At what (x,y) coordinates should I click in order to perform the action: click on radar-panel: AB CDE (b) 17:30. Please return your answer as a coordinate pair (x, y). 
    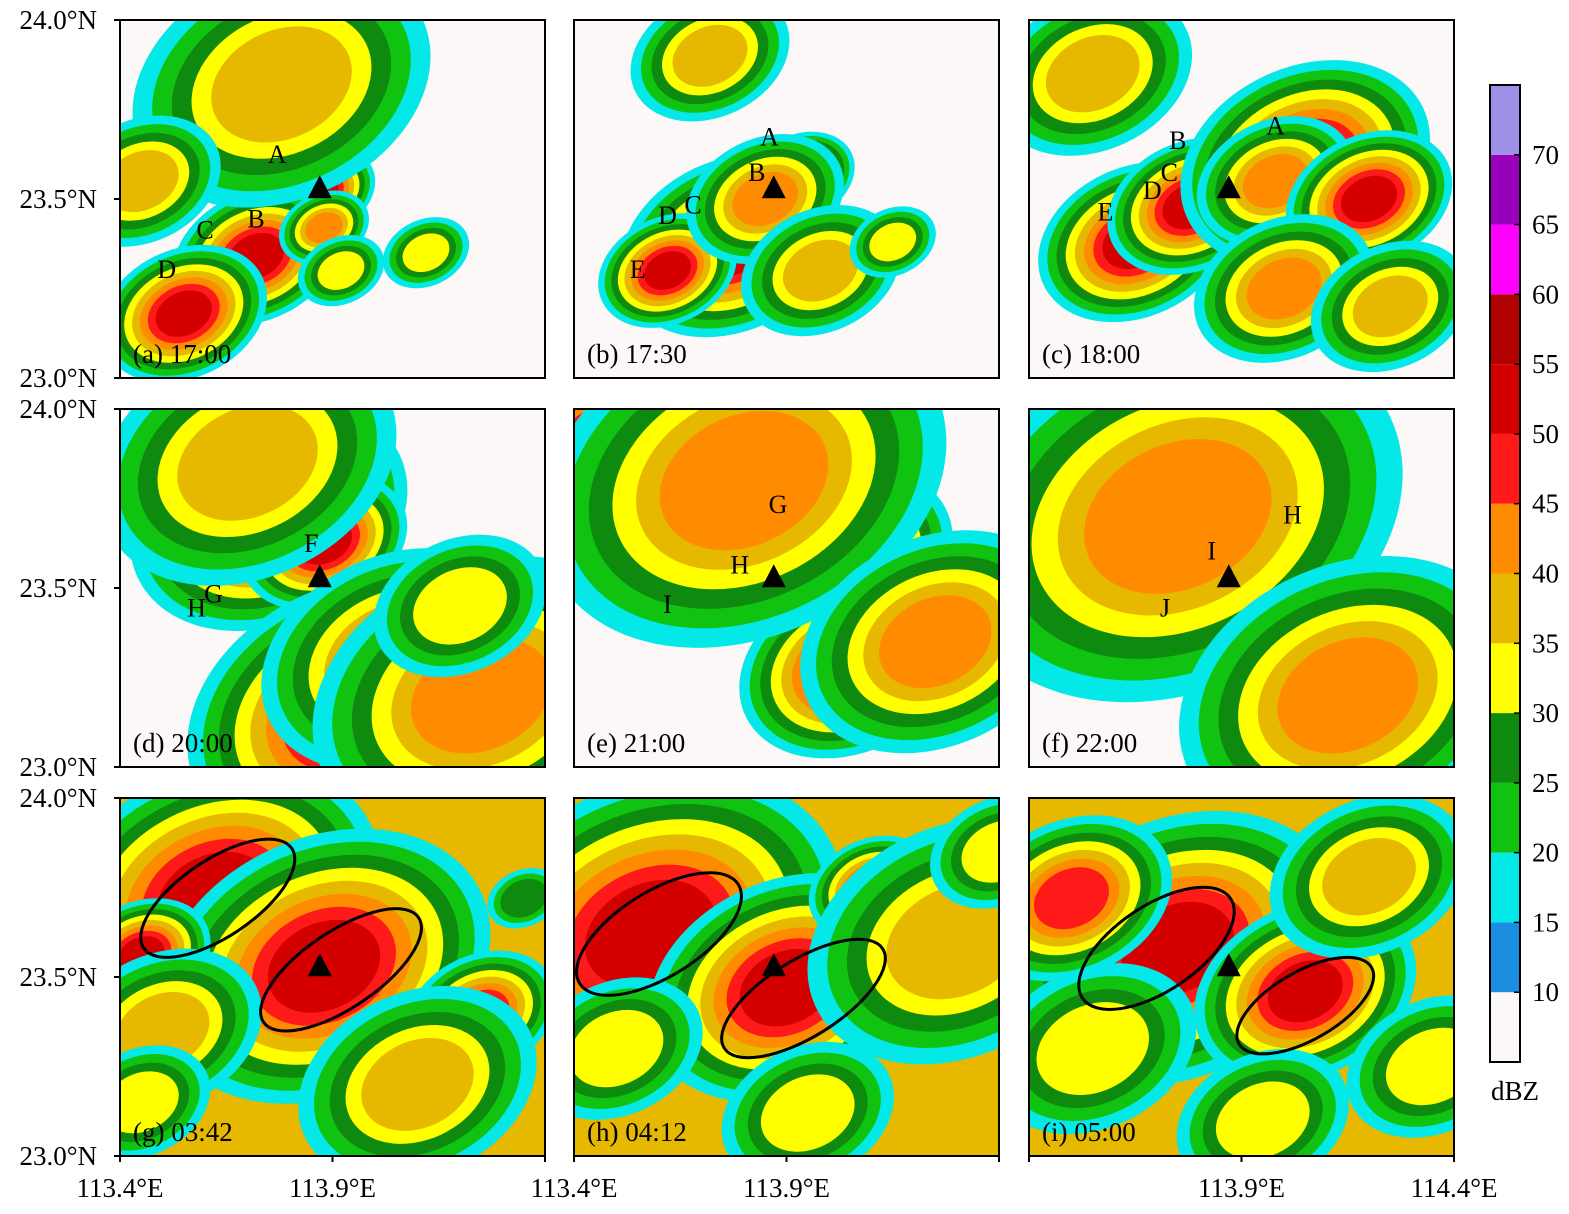
    Looking at the image, I should click on (786, 199).